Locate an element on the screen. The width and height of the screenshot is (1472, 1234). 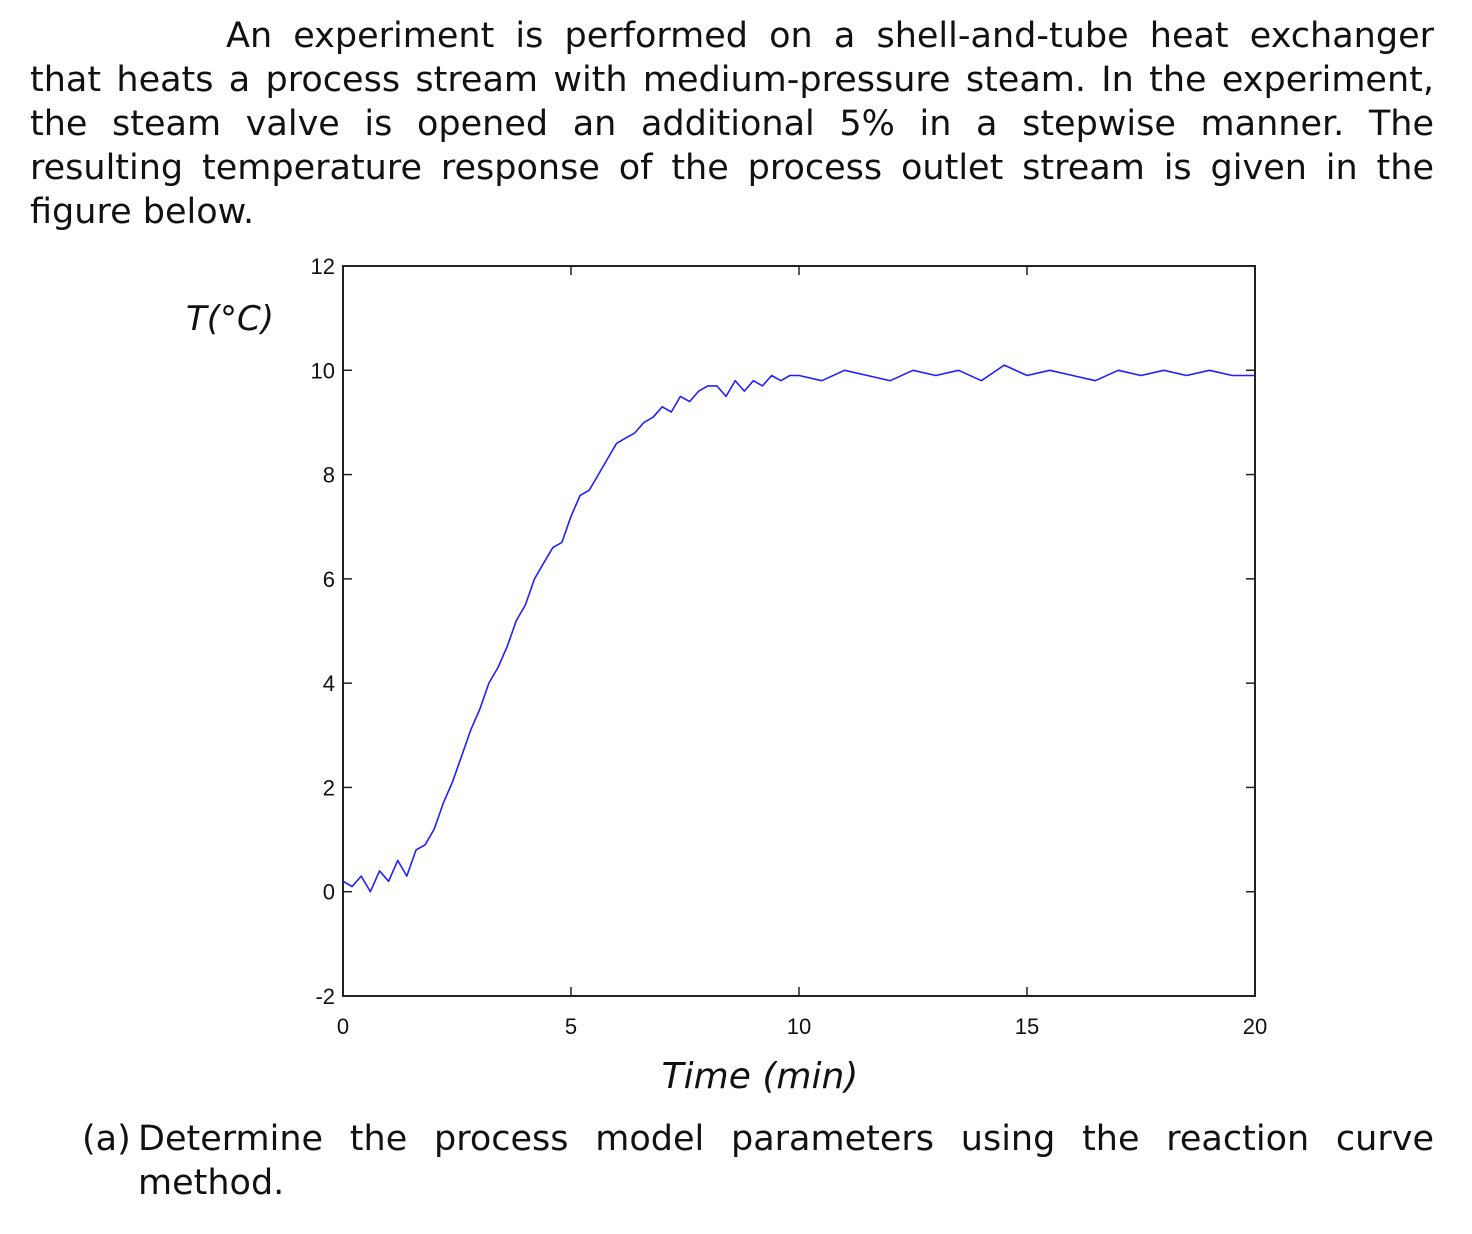
y-tick-label: 0 is located at coordinates (329, 892).